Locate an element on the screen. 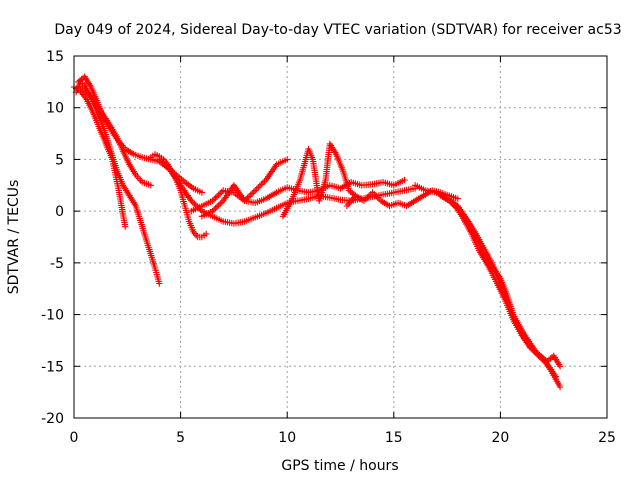 The image size is (640, 480). x-tick-label: 10 is located at coordinates (287, 438).